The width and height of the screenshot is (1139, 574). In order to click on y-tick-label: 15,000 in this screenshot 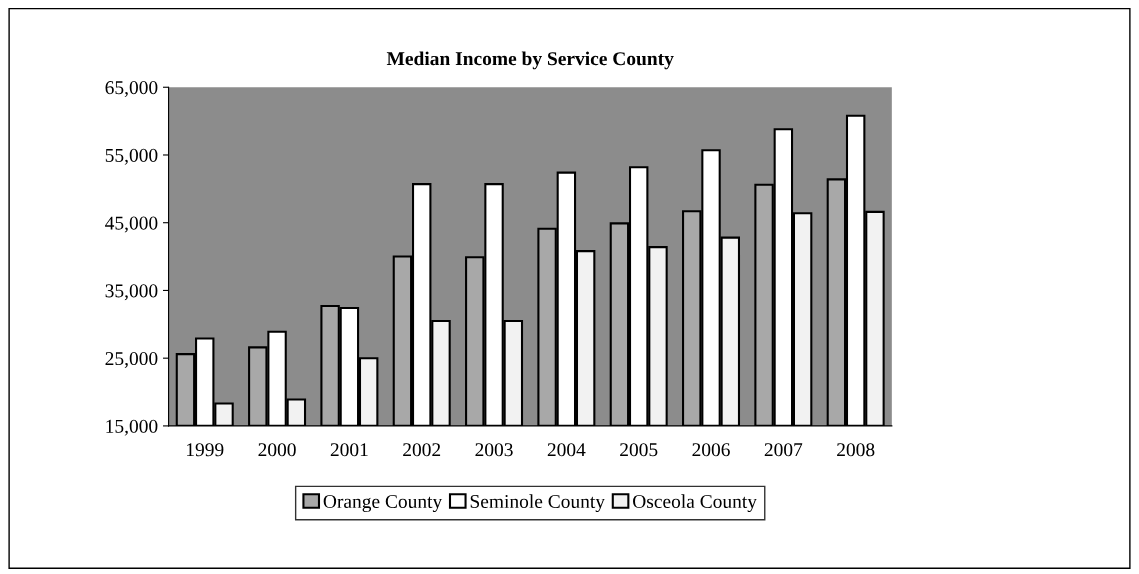, I will do `click(132, 427)`.